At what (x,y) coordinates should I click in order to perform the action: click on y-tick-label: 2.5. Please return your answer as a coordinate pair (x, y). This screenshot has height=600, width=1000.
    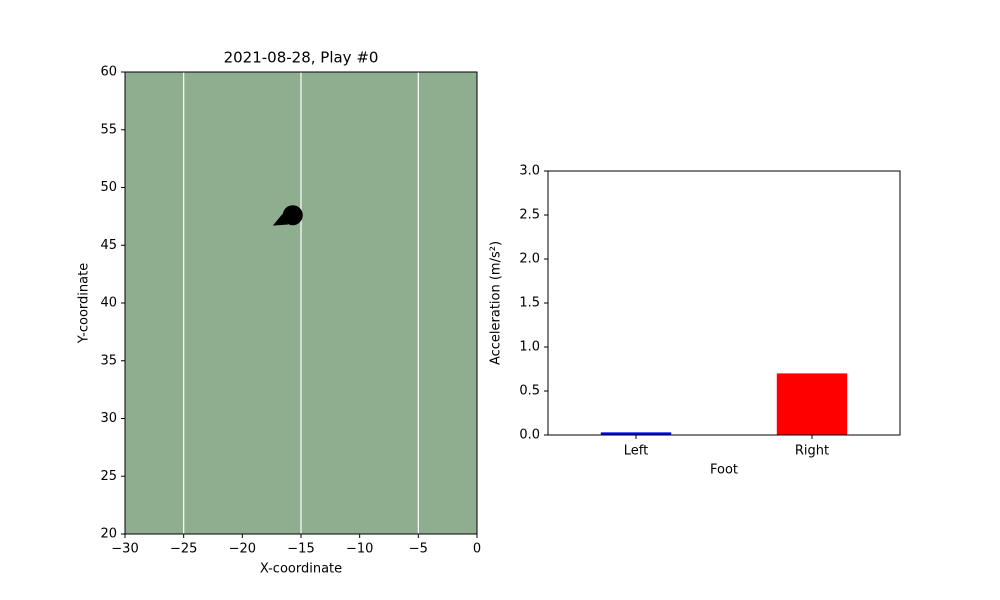
    Looking at the image, I should click on (529, 215).